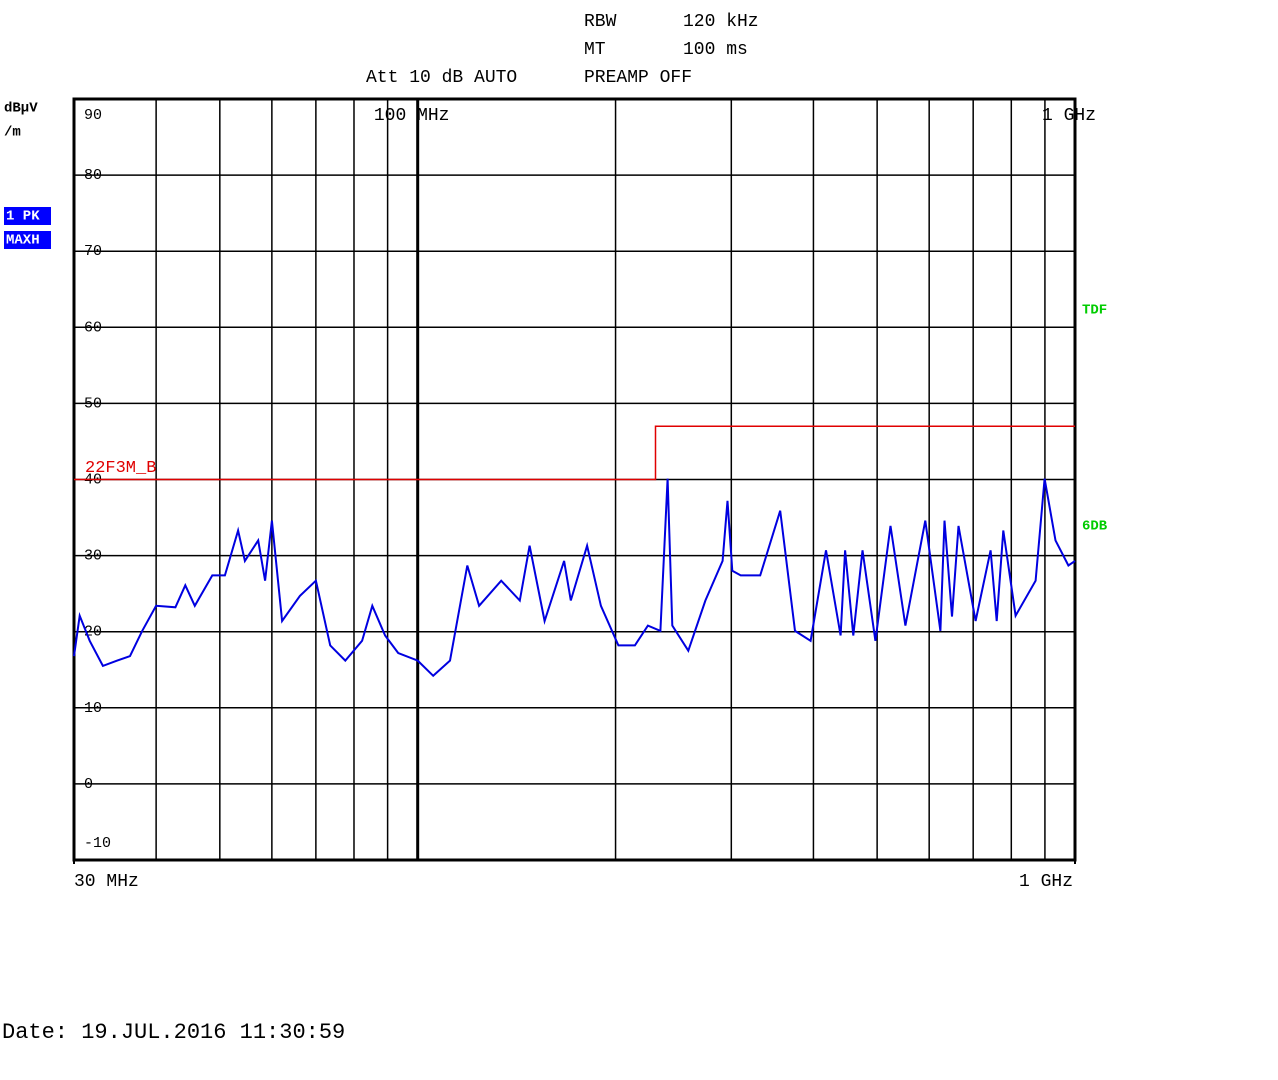 The width and height of the screenshot is (1278, 1080). I want to click on y-tick-label: 50, so click(93, 403).